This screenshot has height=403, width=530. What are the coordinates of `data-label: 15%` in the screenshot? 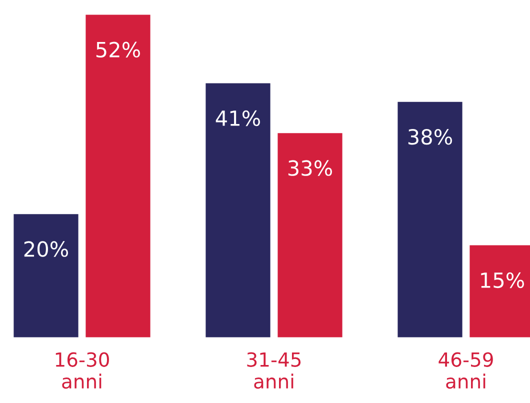 It's located at (502, 280).